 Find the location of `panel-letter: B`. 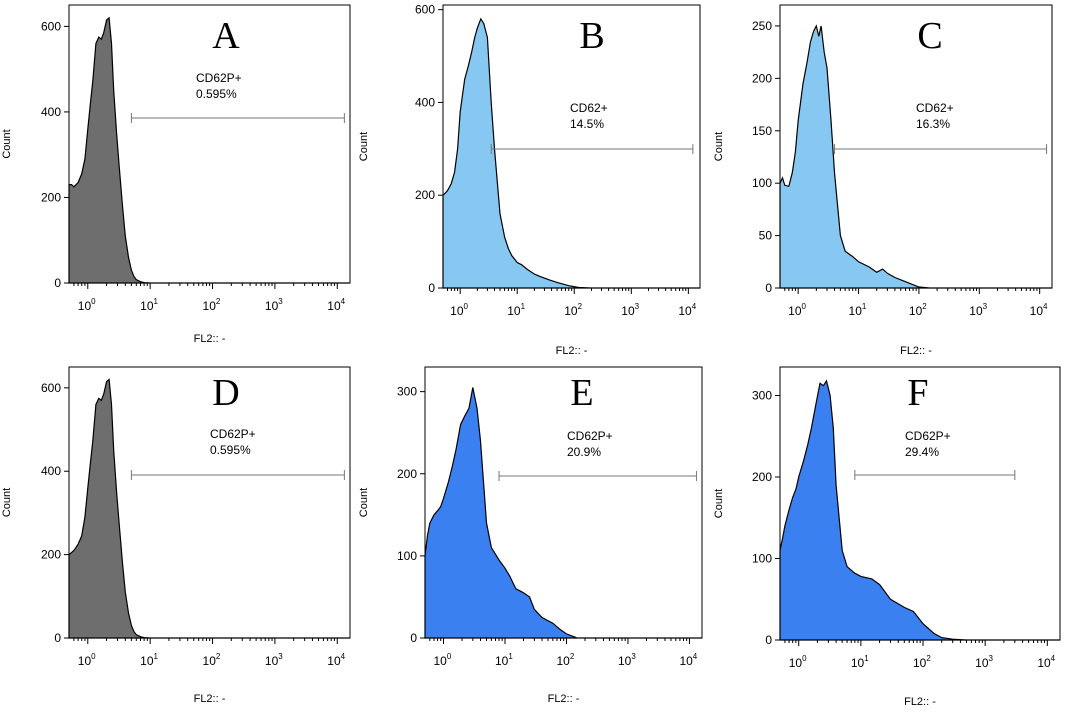

panel-letter: B is located at coordinates (591, 36).